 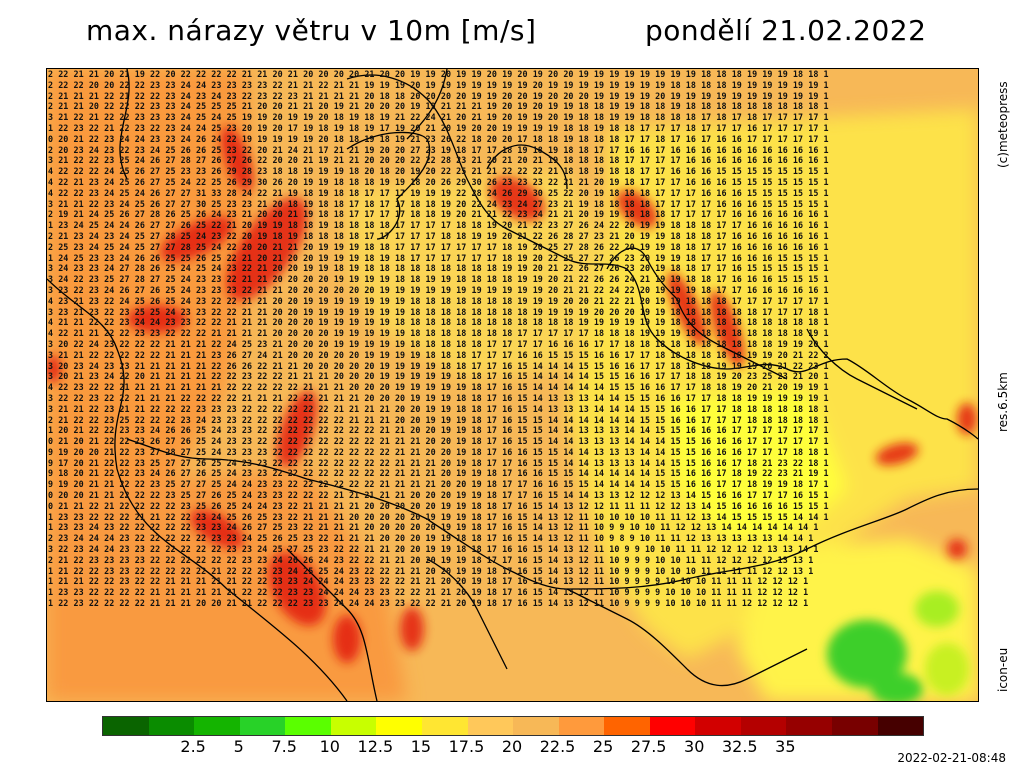 What do you see at coordinates (421, 746) in the screenshot?
I see `legend-tick: 15` at bounding box center [421, 746].